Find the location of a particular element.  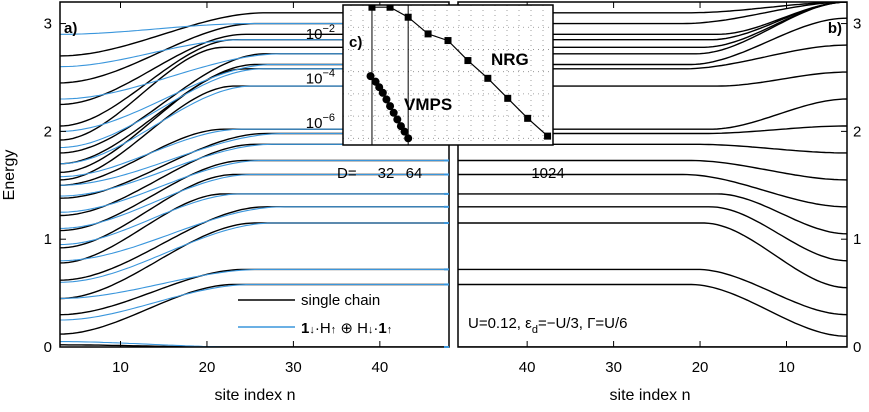

legend-label-single-chain: single chain is located at coordinates (340, 300).